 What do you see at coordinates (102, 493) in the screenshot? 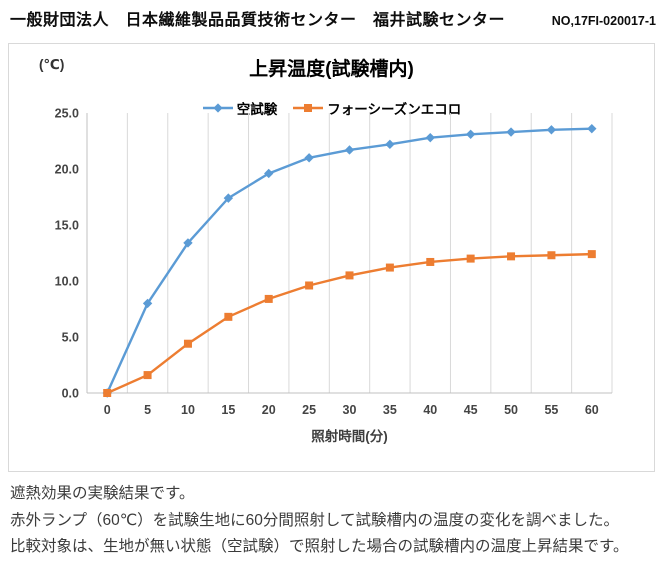
I see `note-line: 遮熱効果の実験結果です。` at bounding box center [102, 493].